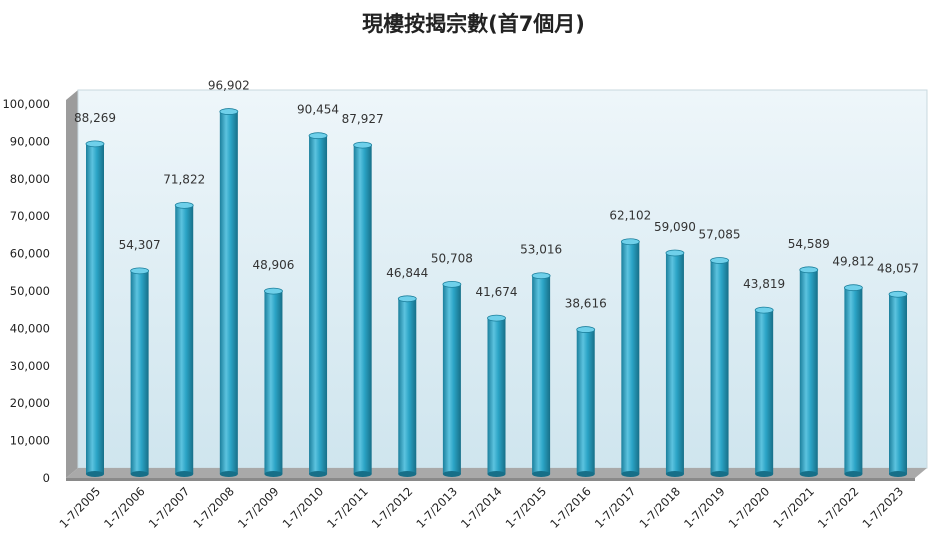  What do you see at coordinates (184, 179) in the screenshot?
I see `data-label: 71,822` at bounding box center [184, 179].